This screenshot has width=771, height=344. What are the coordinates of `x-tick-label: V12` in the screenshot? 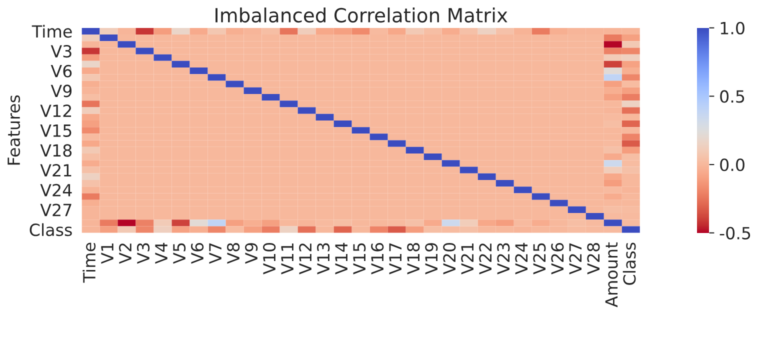 It's located at (305, 259).